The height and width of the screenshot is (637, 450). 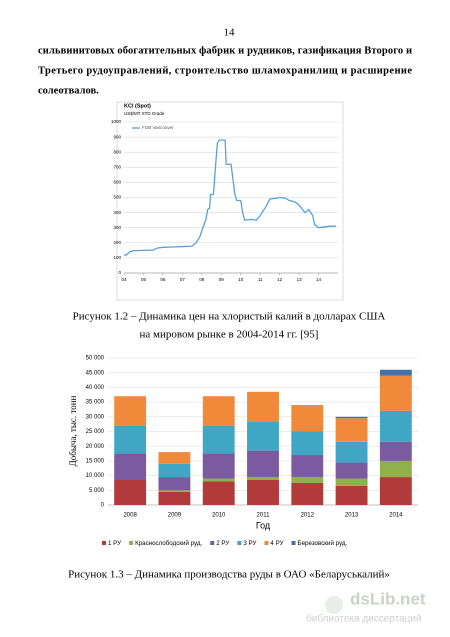 I want to click on y-tick-label: 200, so click(x=117, y=242).